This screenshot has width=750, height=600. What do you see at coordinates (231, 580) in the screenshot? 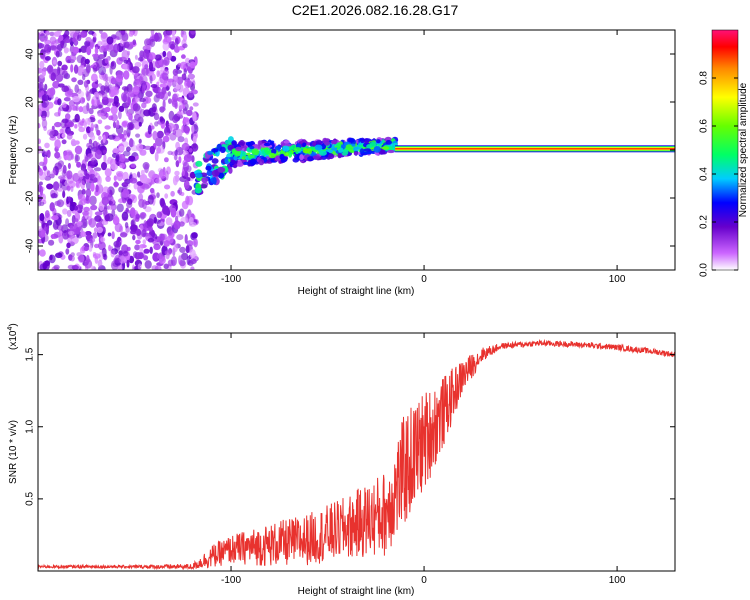
I see `snr-xtick-label: -100` at bounding box center [231, 580].